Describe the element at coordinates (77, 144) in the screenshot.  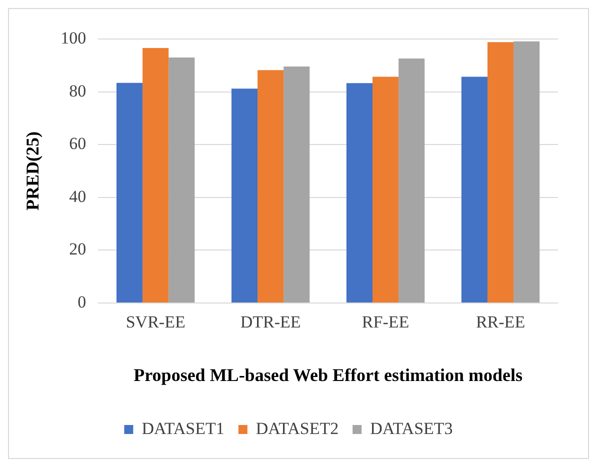
I see `y-tick-label: 60` at that location.